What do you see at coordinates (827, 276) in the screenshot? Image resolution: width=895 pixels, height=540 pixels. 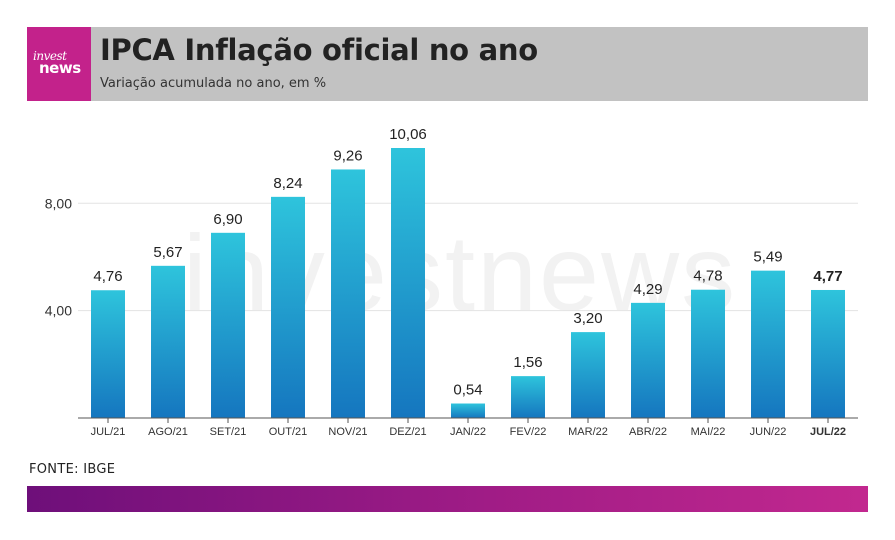 I see `value-label: 4,77` at bounding box center [827, 276].